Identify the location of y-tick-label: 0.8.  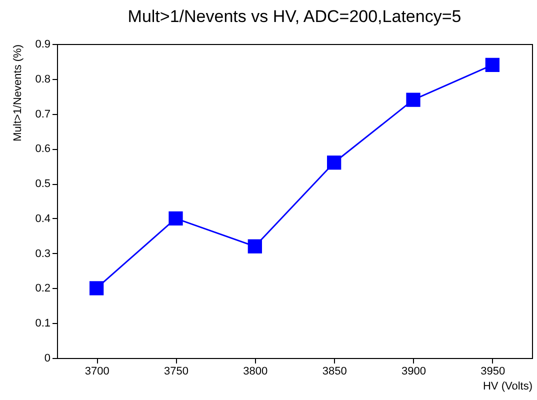
(42, 79).